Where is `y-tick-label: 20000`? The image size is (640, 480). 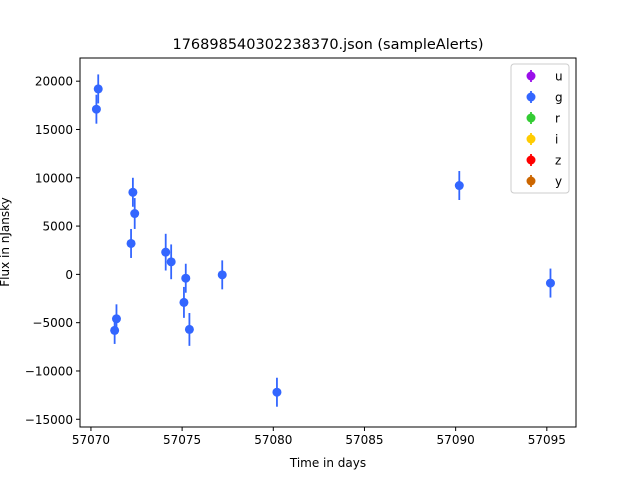 y-tick-label: 20000 is located at coordinates (54, 82).